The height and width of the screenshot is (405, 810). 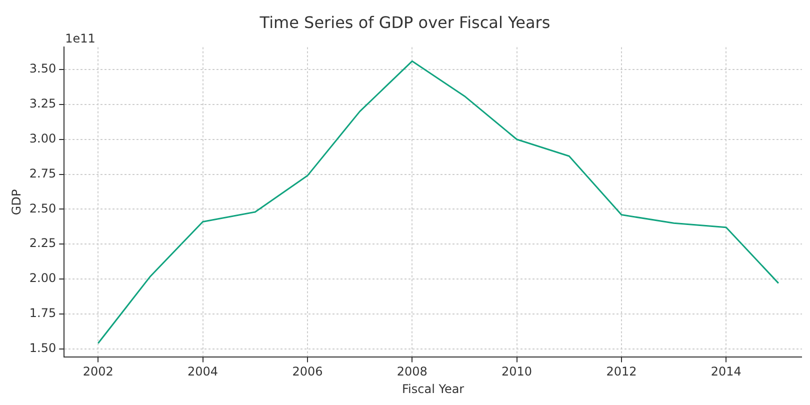 What do you see at coordinates (42, 347) in the screenshot?
I see `y-tick-label: 1.50` at bounding box center [42, 347].